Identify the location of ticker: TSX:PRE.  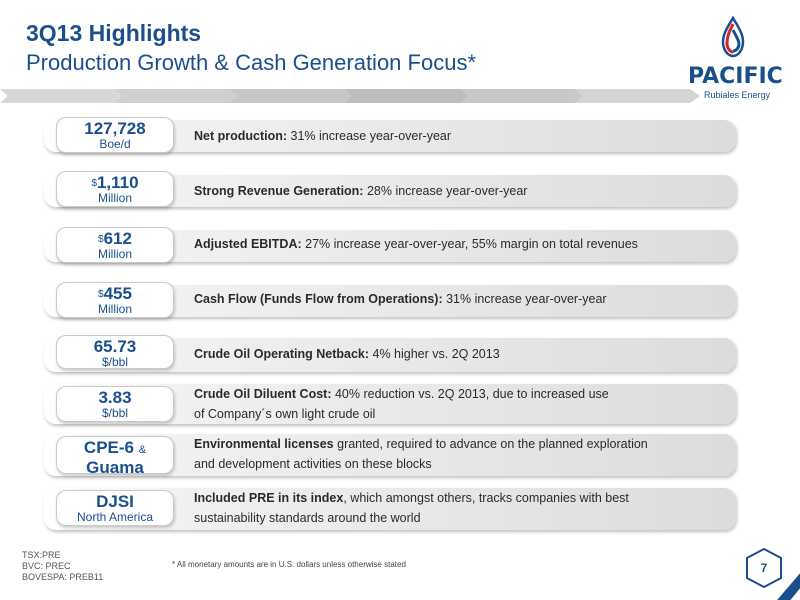
(41, 555).